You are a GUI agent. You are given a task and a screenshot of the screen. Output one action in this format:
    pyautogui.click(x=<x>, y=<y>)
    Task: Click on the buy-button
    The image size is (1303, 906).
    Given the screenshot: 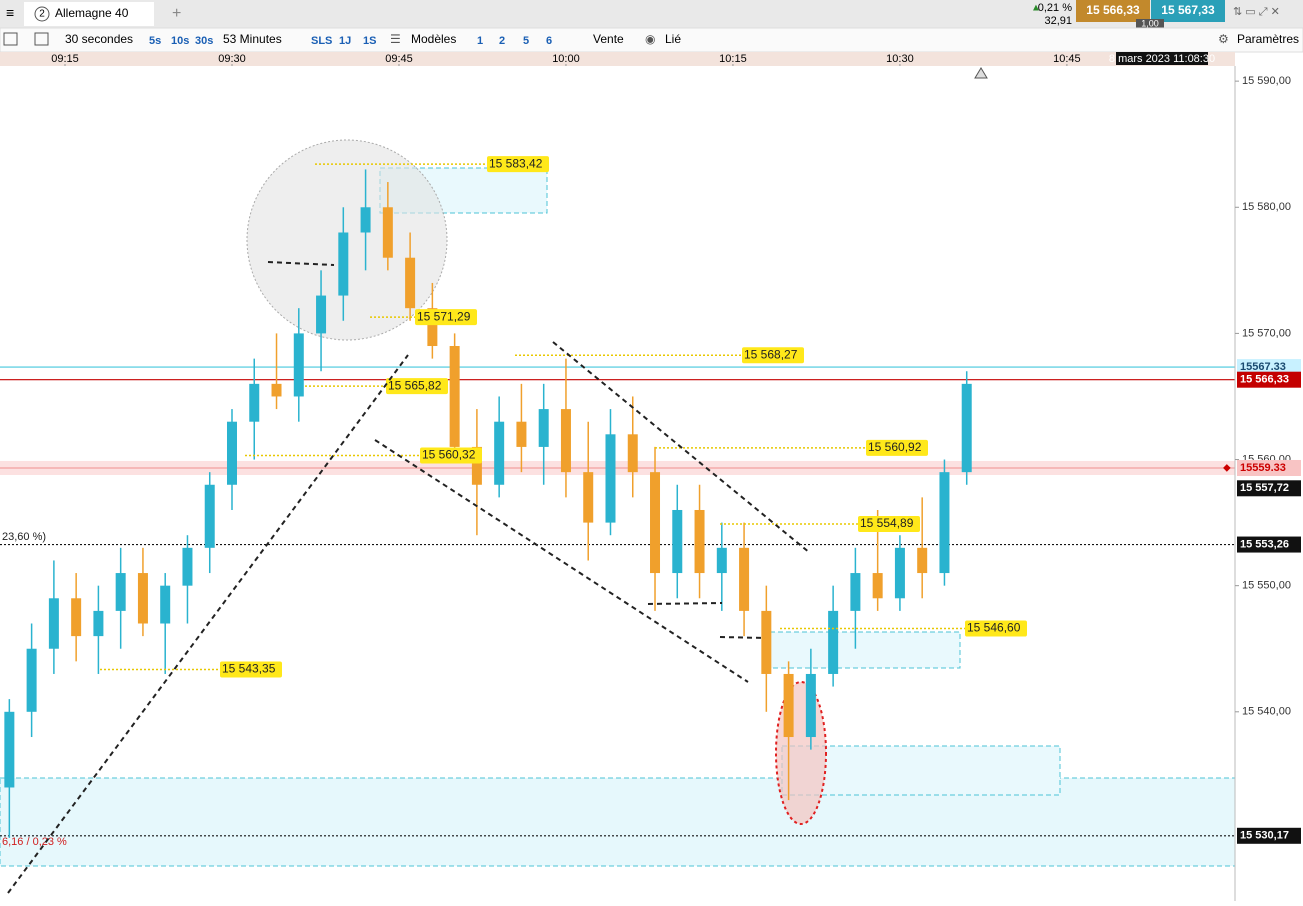 What is the action you would take?
    pyautogui.click(x=1188, y=11)
    